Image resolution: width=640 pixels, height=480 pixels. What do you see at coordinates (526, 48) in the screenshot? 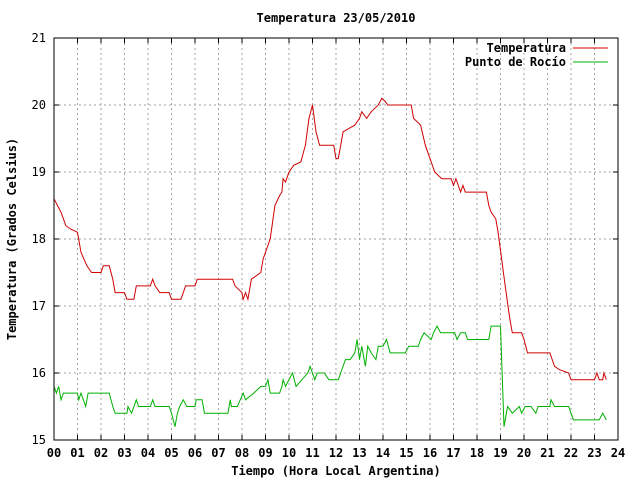
I see `legend-label-0: Temperatura` at bounding box center [526, 48].